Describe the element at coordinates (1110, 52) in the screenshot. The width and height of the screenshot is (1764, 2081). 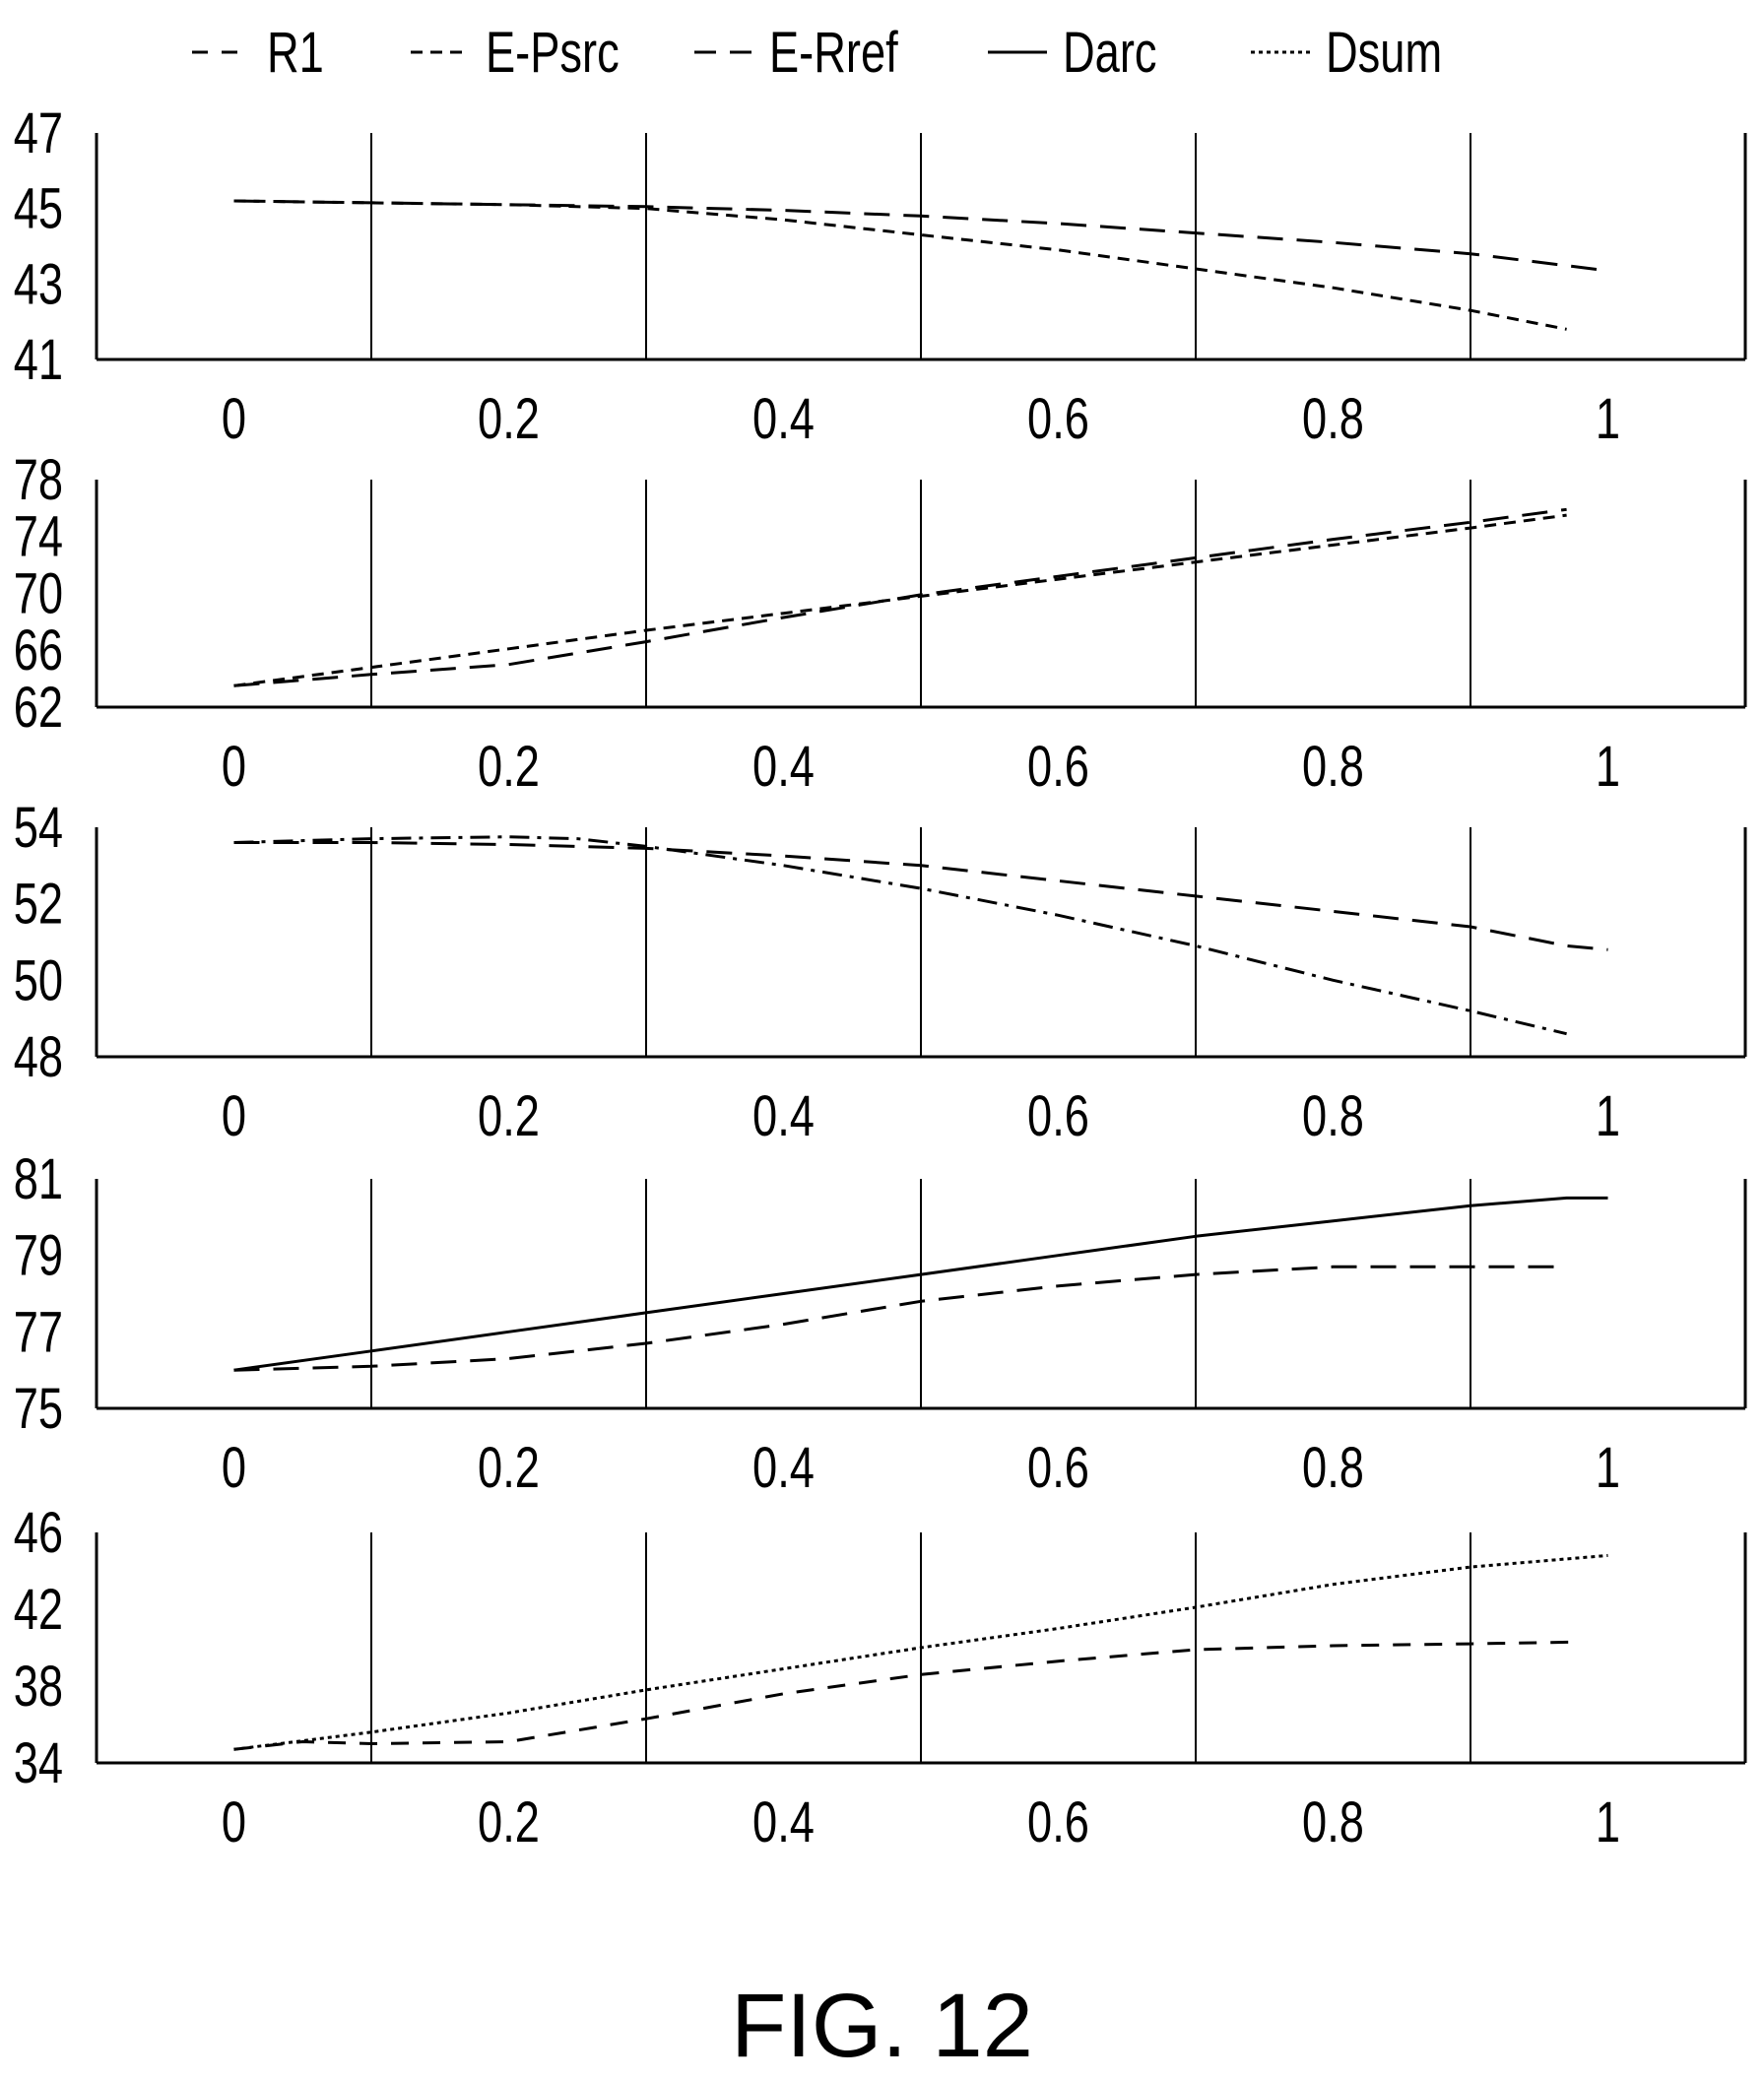
I see `legend-label-darc: Darc` at that location.